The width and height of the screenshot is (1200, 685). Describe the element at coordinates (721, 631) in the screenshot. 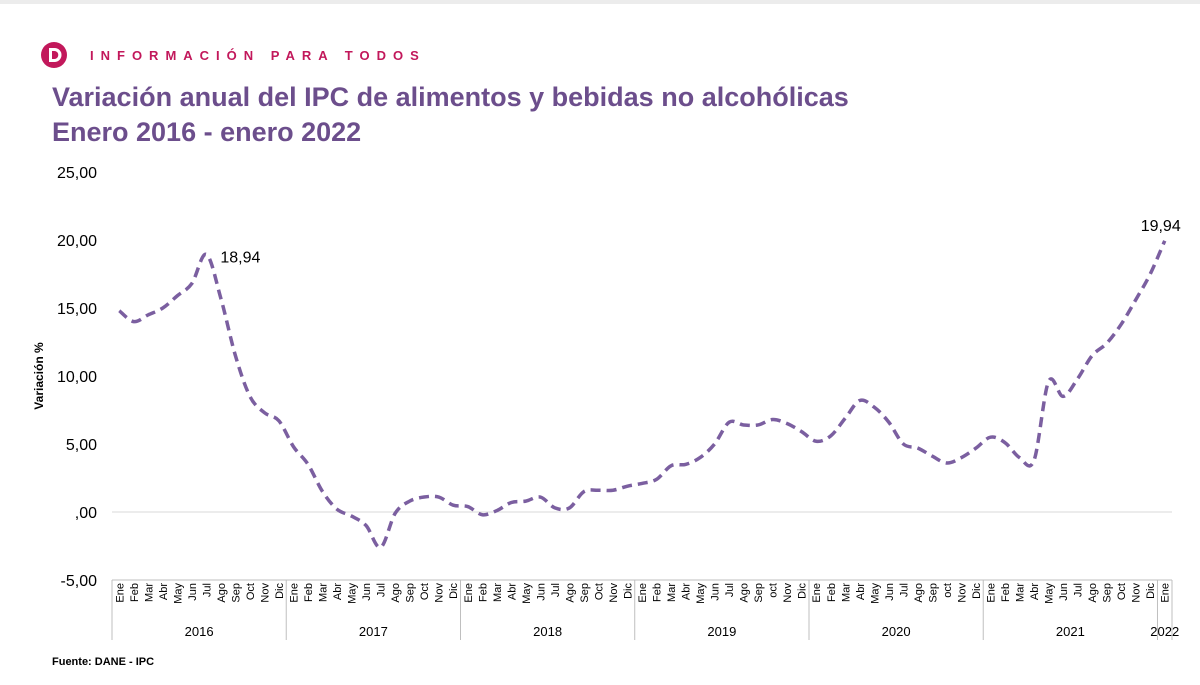

I see `year-label: 2019` at that location.